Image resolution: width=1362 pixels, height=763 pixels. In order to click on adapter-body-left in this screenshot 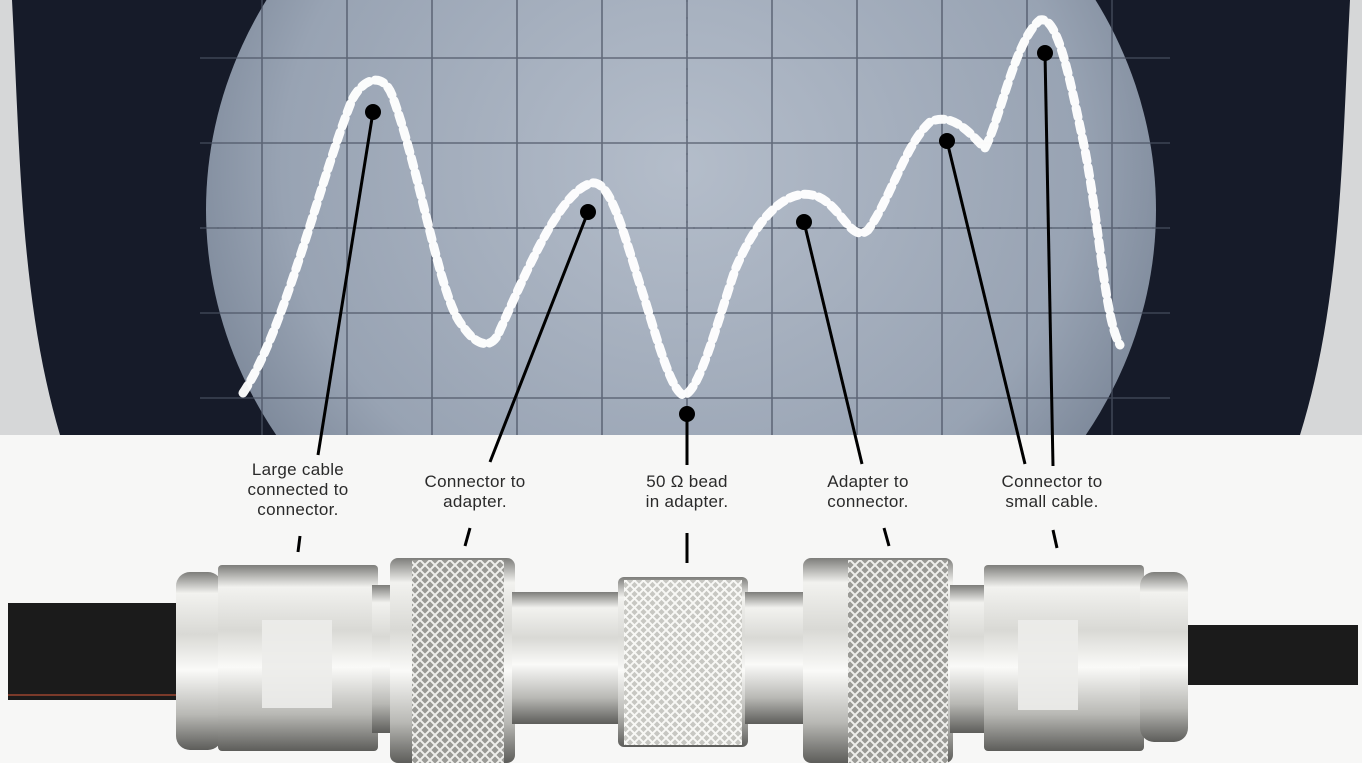, I will do `click(567, 658)`.